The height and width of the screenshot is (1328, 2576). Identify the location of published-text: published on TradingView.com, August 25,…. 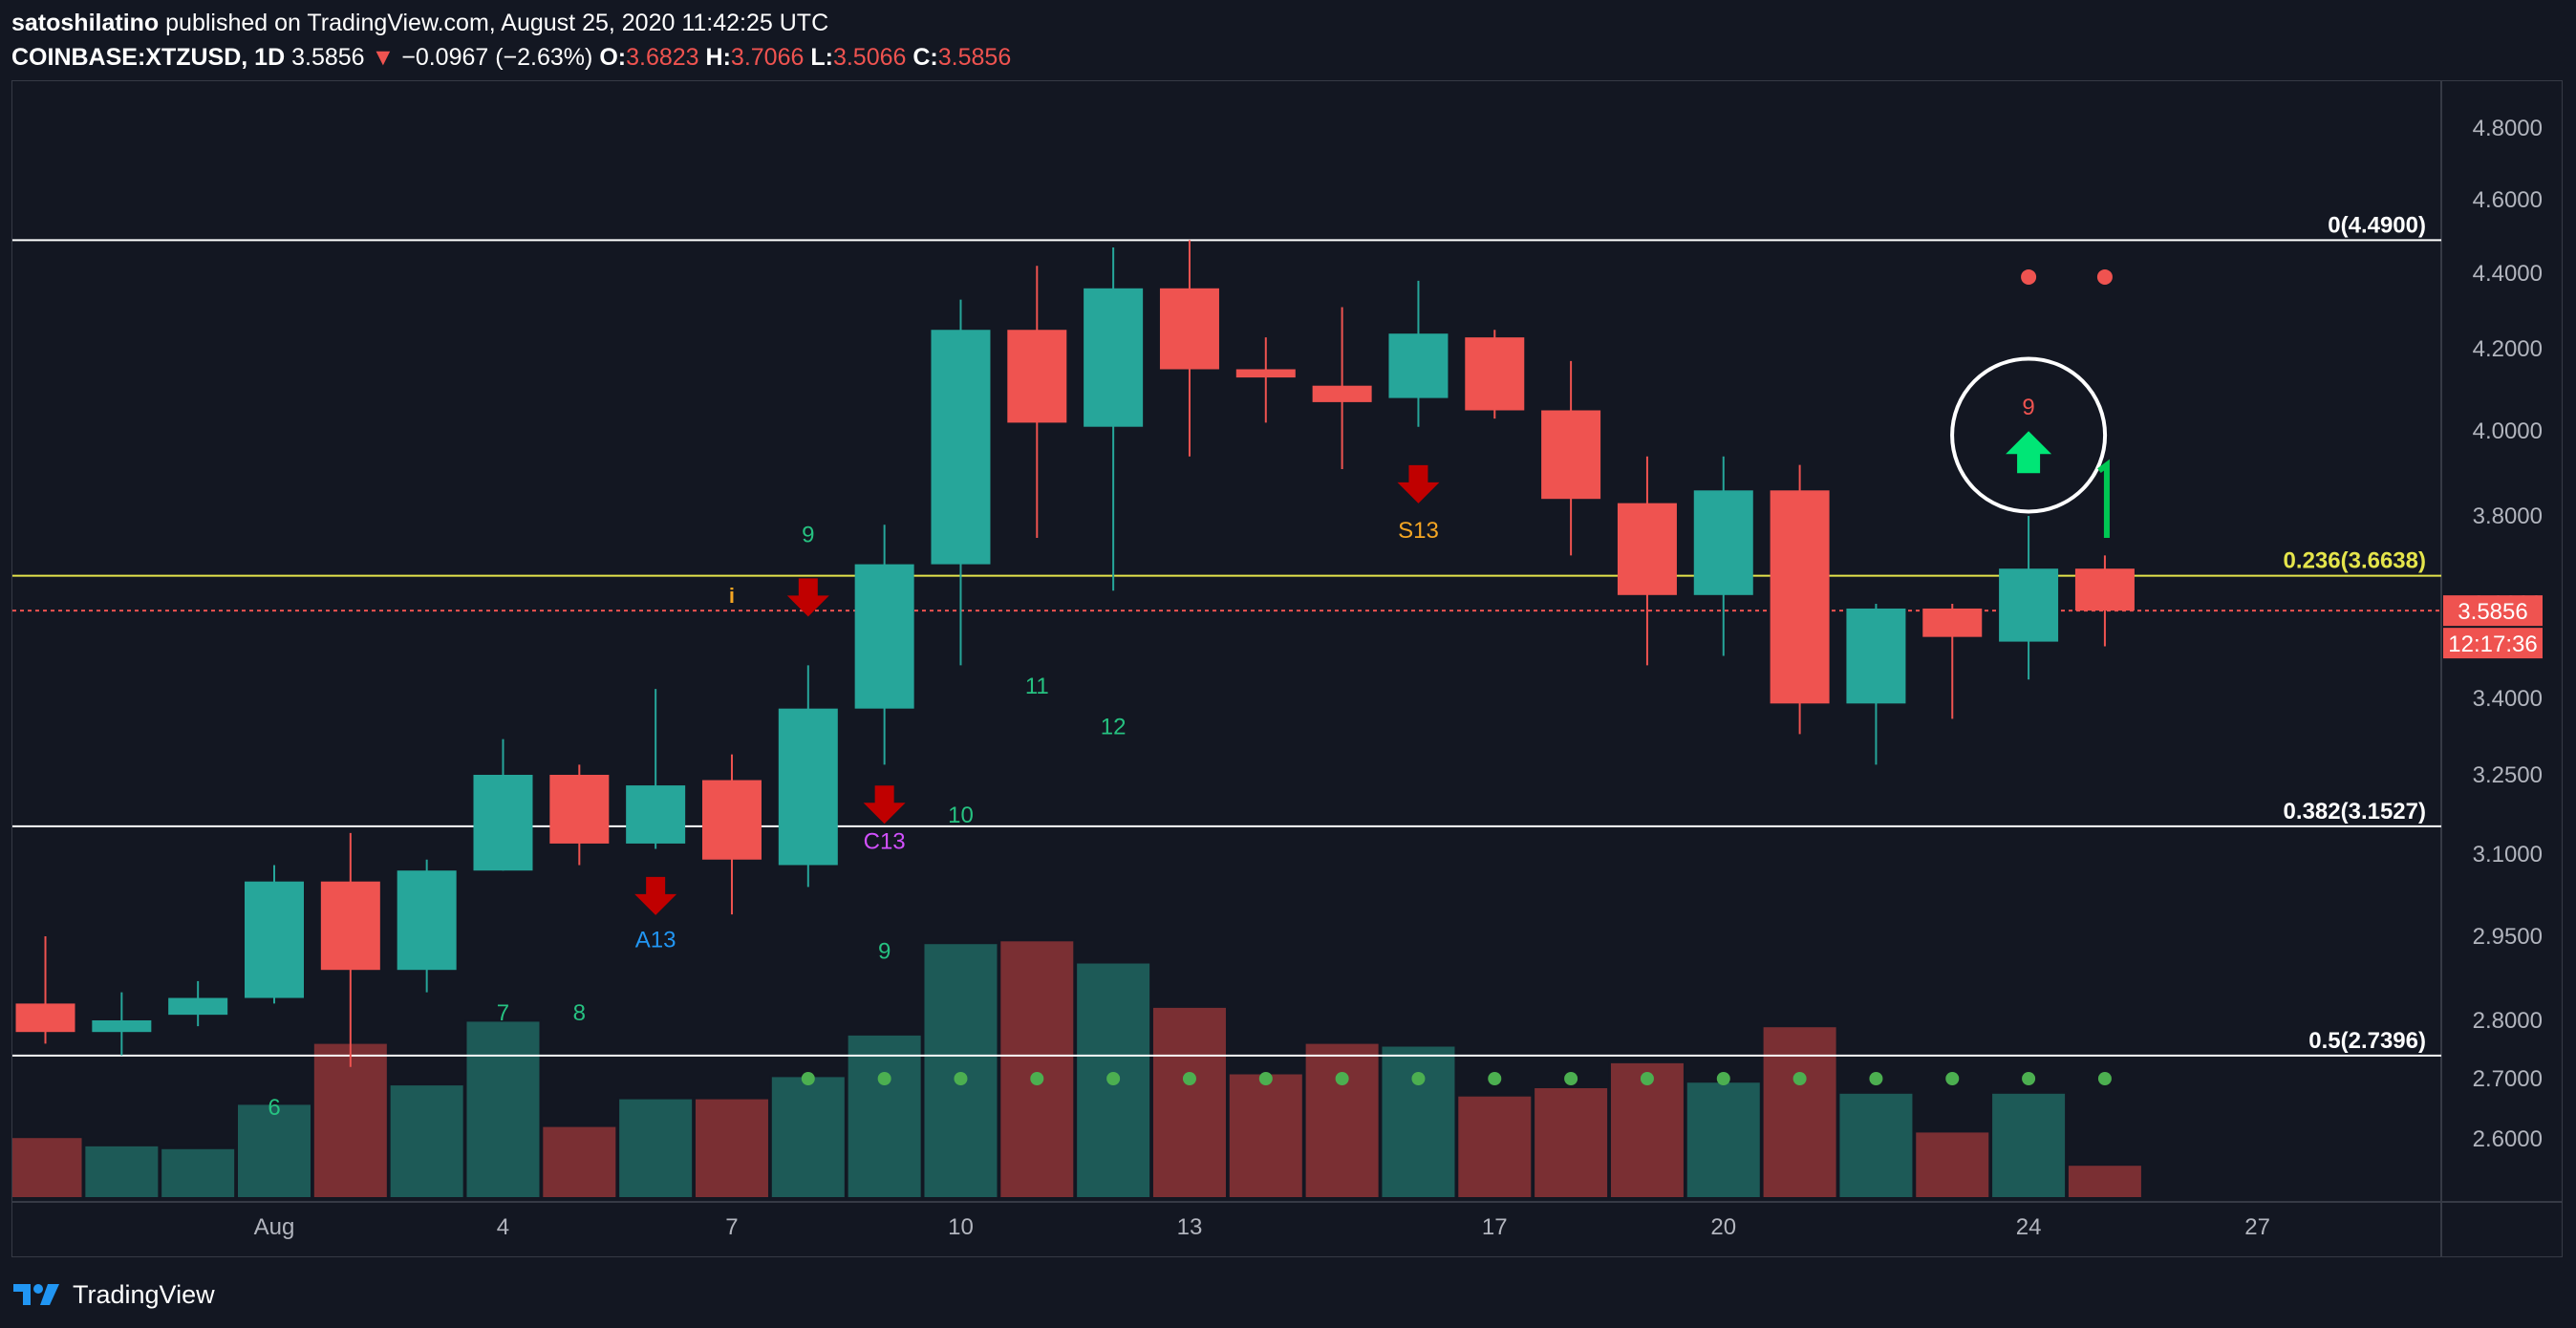
(497, 23).